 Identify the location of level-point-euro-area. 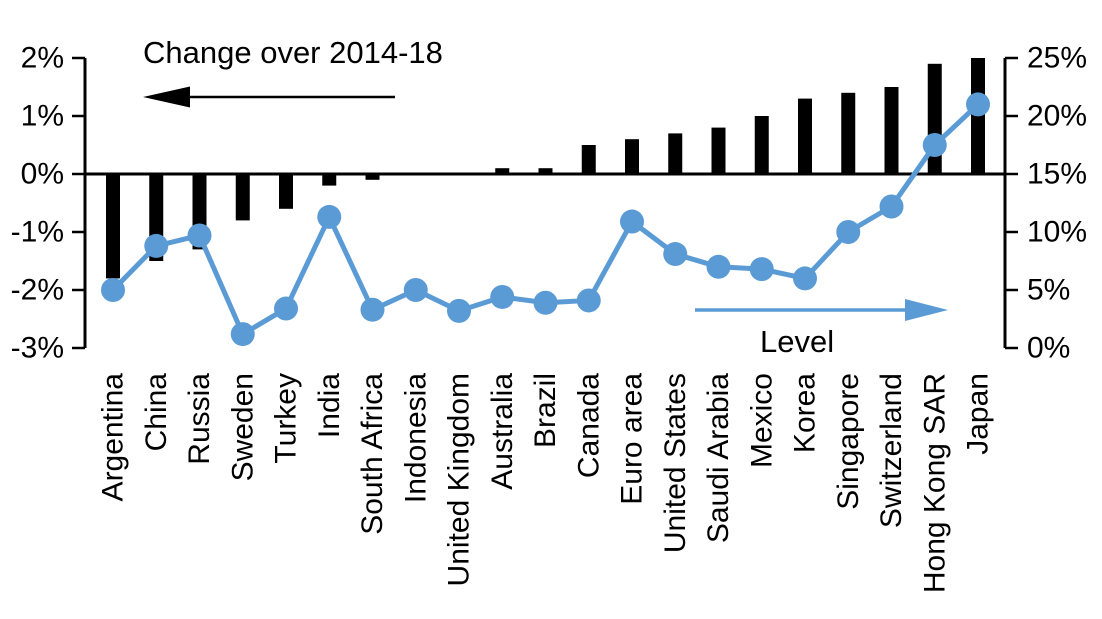
(632, 221).